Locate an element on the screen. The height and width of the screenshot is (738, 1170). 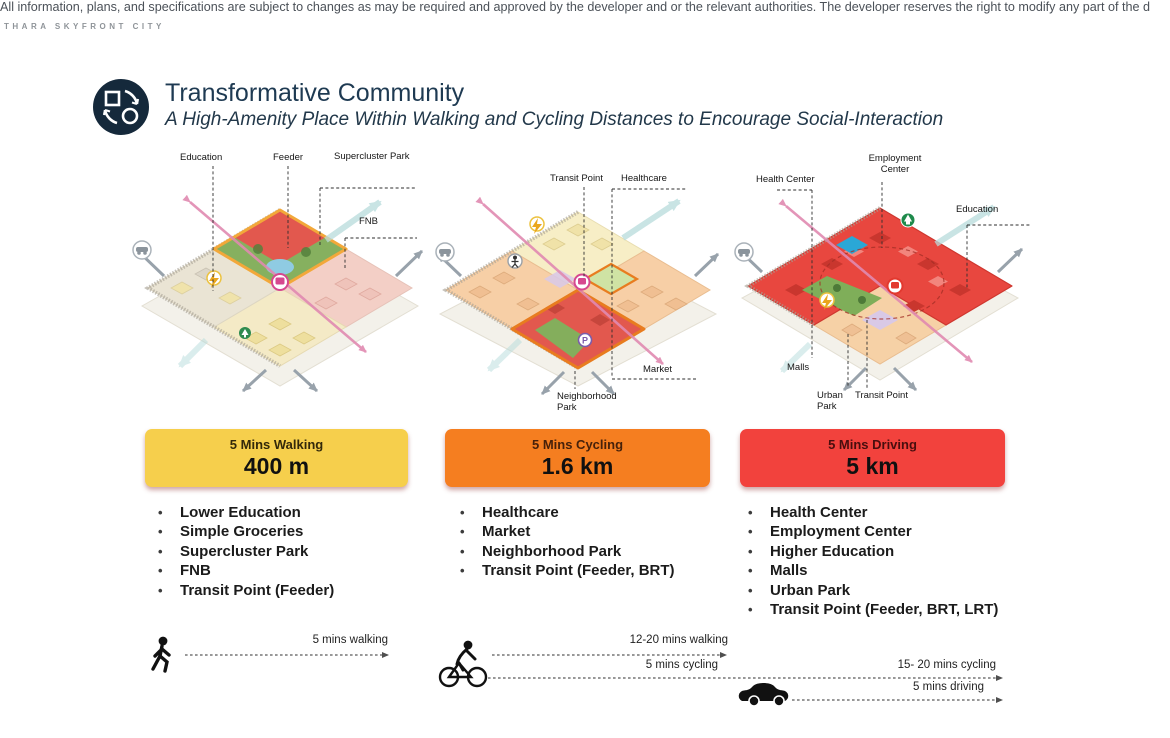
diagram-label: Health Center is located at coordinates (785, 179).